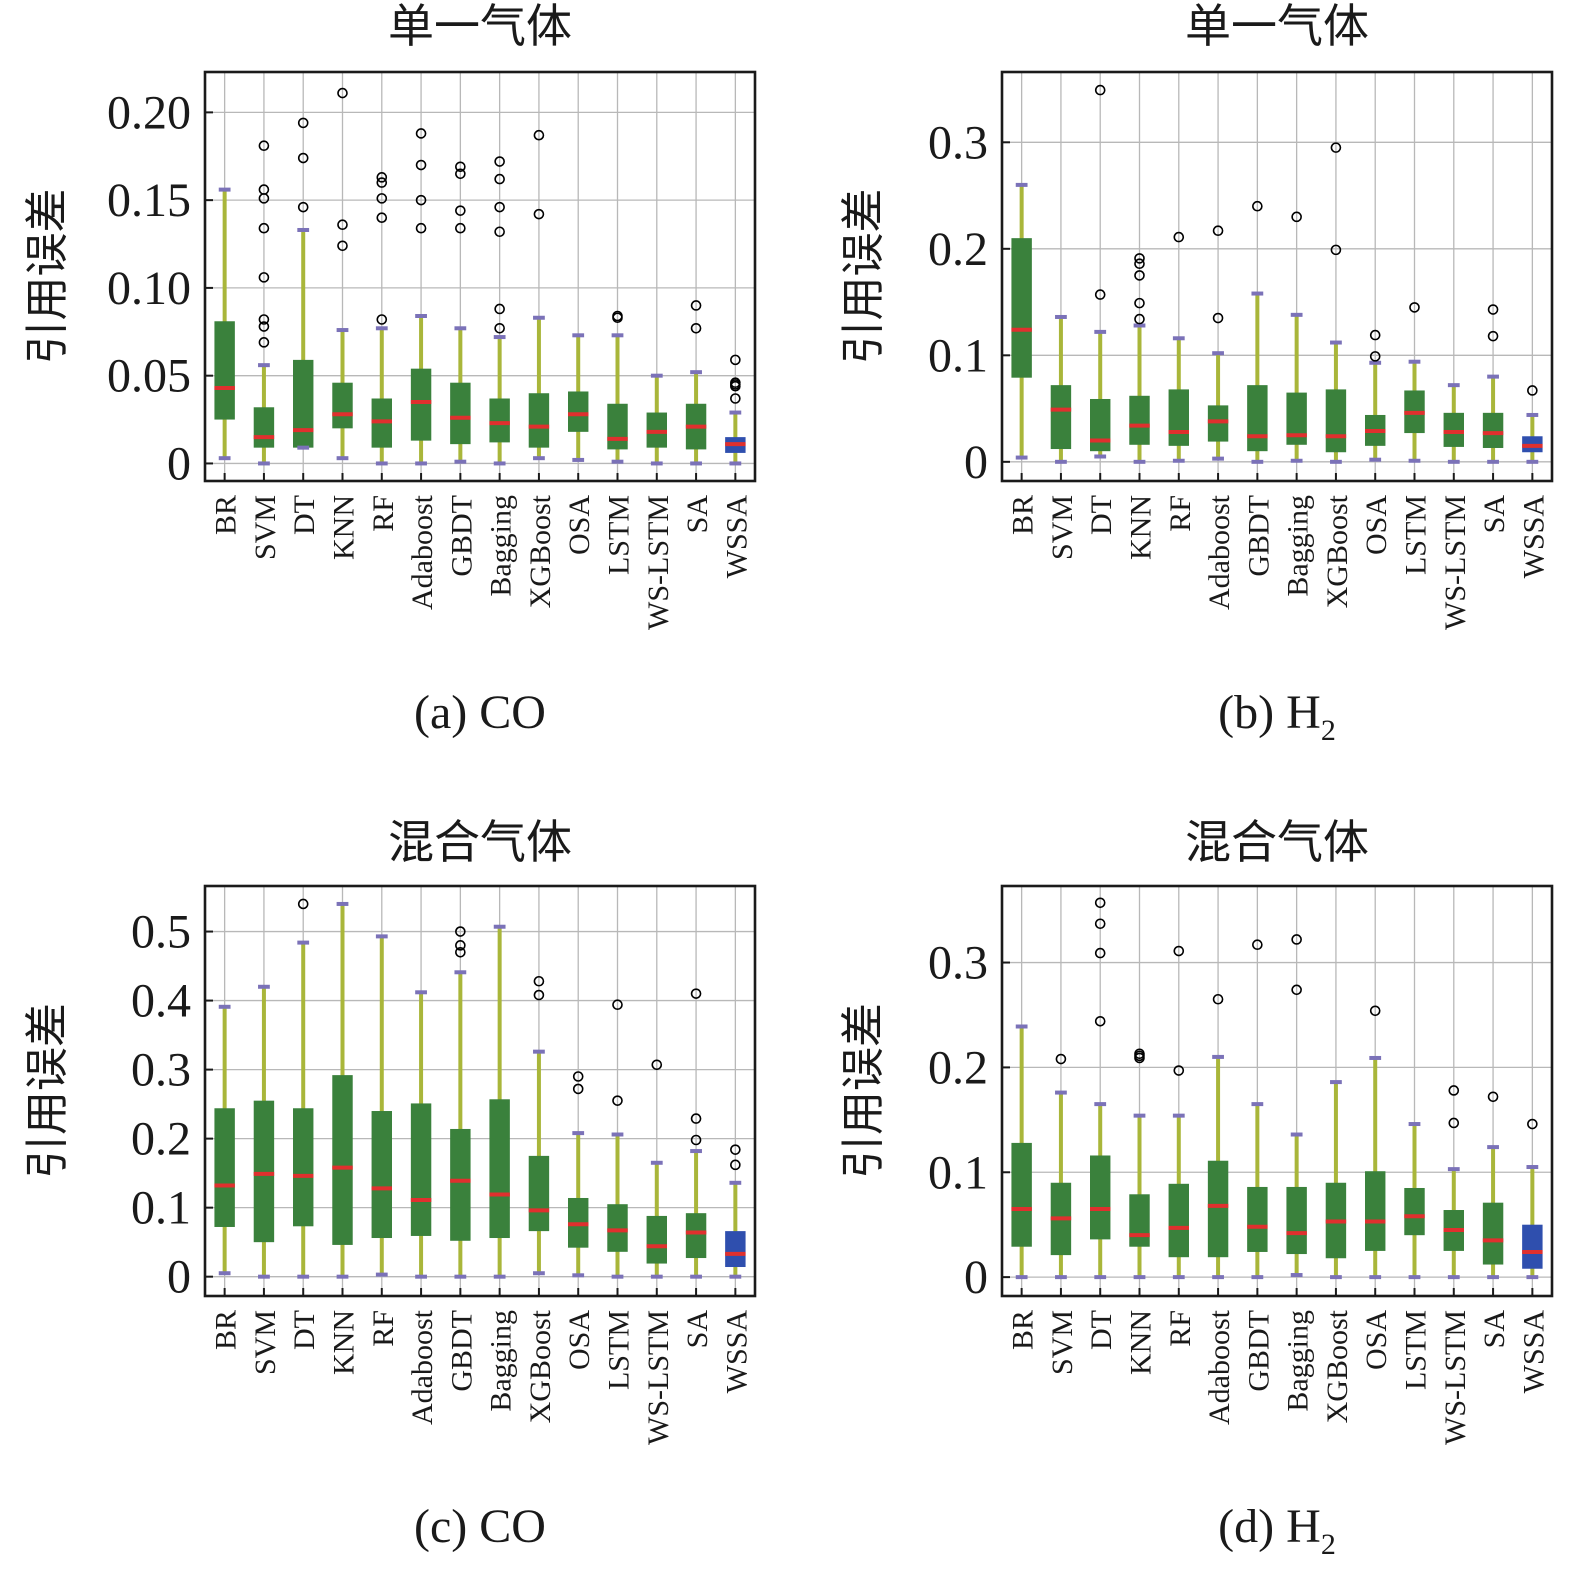 The width and height of the screenshot is (1575, 1576). Describe the element at coordinates (1277, 716) in the screenshot. I see `panel-caption: (b) H2` at that location.